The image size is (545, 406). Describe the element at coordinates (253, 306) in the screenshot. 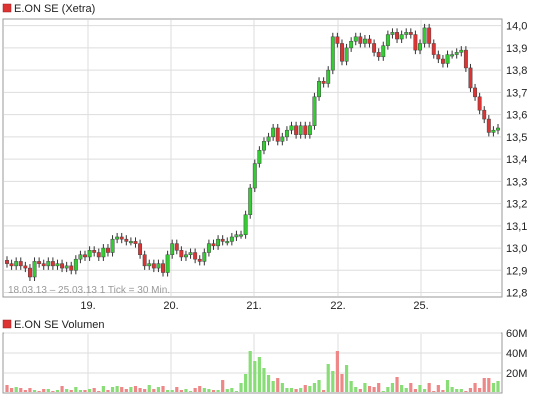

I see `x-tick-label: 21.` at that location.